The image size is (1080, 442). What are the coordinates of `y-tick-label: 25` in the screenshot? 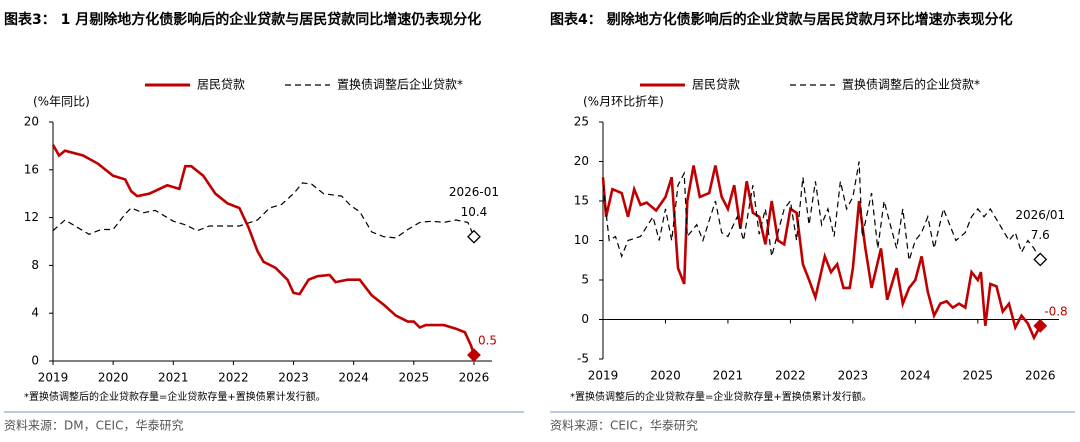 It's located at (581, 122).